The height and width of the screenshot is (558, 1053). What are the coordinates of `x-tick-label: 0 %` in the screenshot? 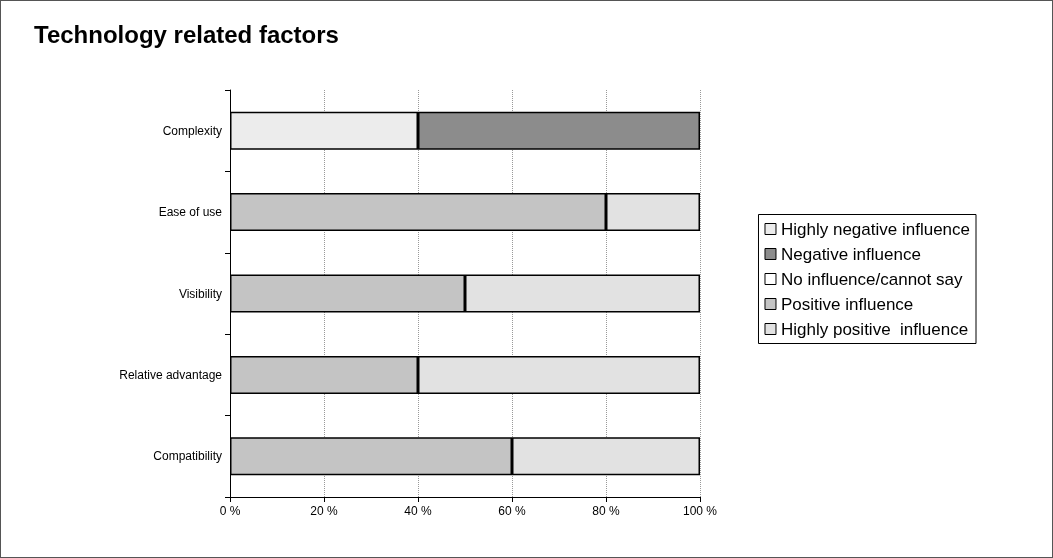 It's located at (230, 511).